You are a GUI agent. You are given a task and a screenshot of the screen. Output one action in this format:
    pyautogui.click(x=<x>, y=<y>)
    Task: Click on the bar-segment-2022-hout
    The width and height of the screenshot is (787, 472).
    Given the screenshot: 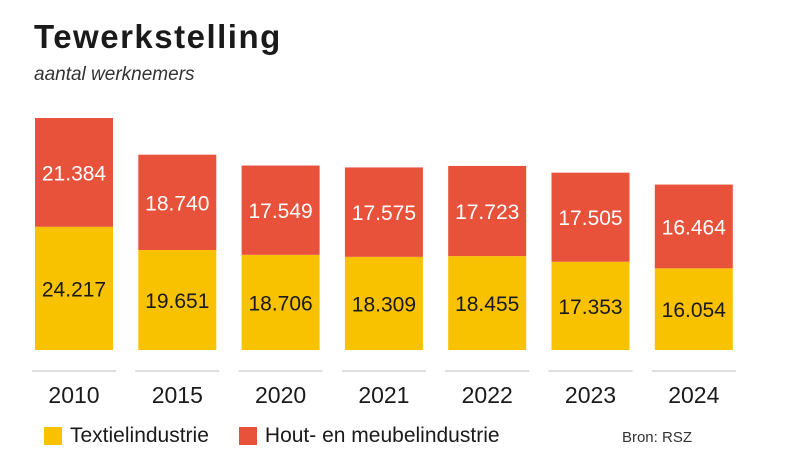 What is the action you would take?
    pyautogui.click(x=487, y=211)
    